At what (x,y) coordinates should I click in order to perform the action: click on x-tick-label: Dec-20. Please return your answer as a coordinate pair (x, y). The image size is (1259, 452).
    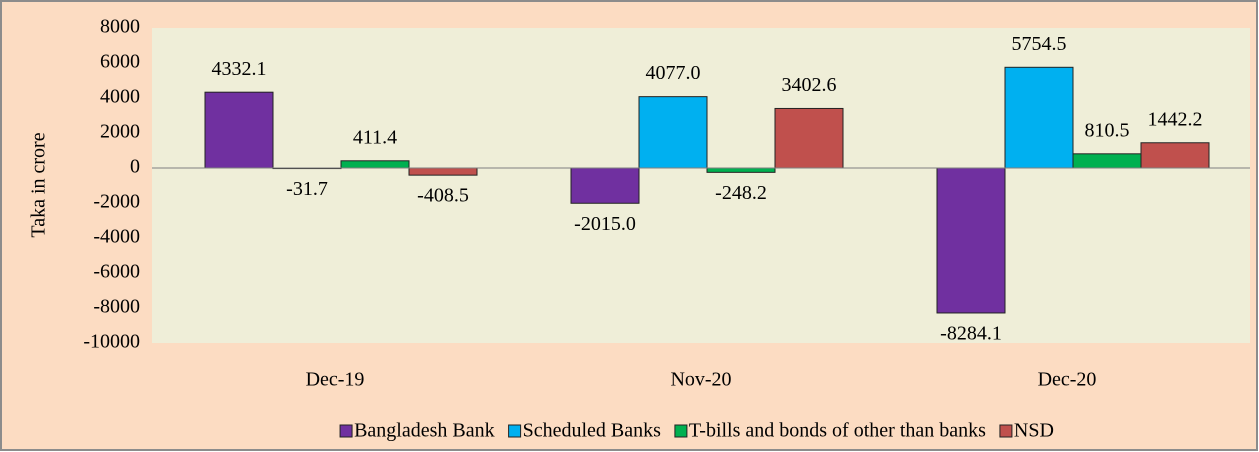
    Looking at the image, I should click on (1067, 380).